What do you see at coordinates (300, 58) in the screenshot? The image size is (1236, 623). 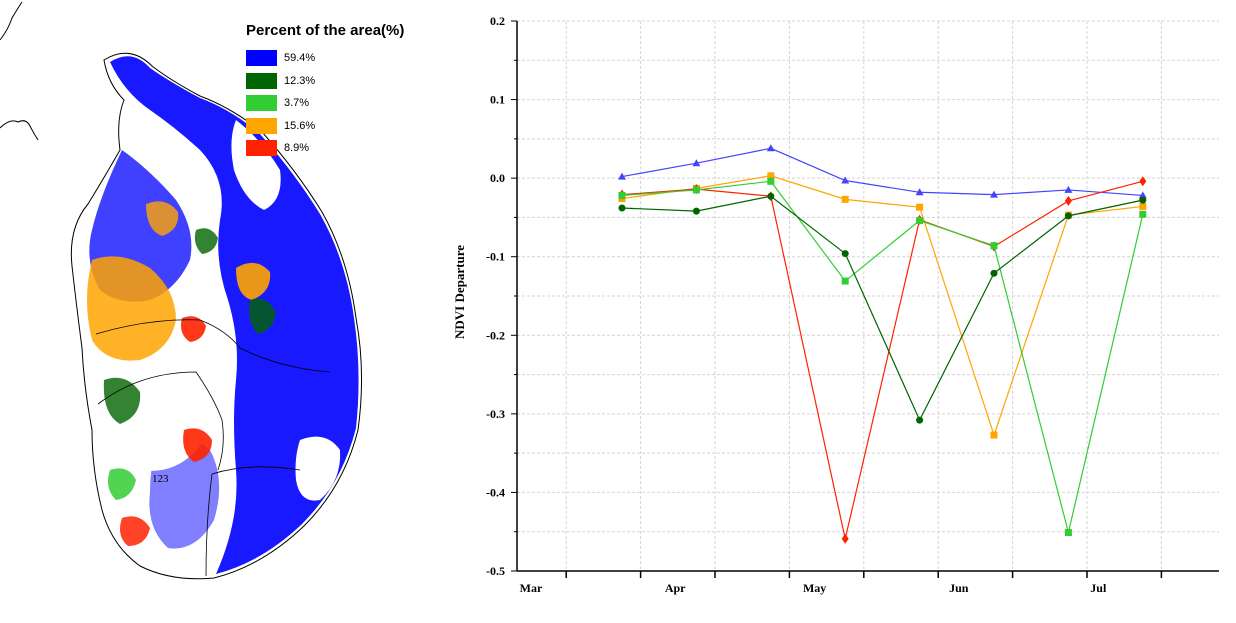 I see `legend-label: 59.4%` at bounding box center [300, 58].